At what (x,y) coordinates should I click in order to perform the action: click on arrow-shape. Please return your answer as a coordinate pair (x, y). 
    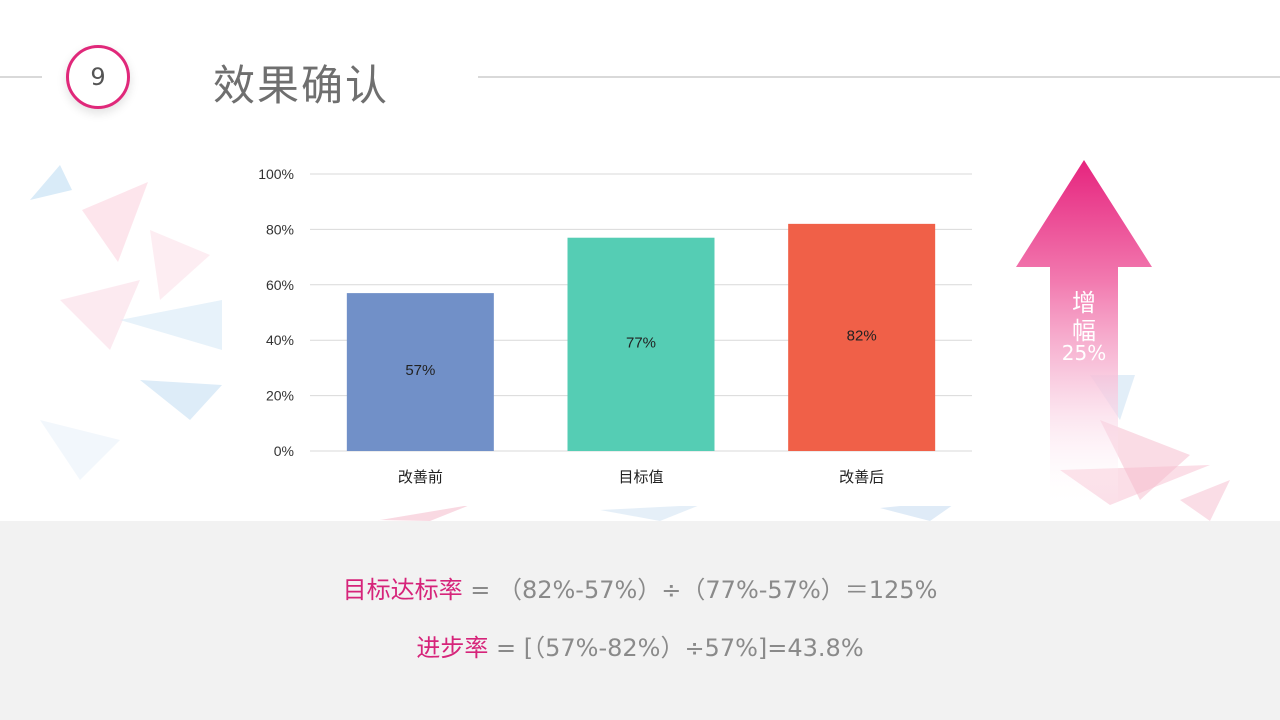
    Looking at the image, I should click on (1084, 335).